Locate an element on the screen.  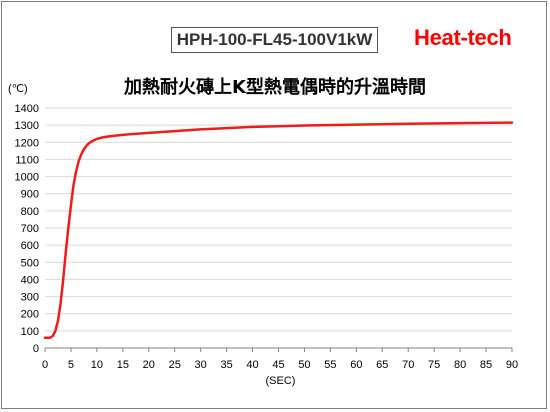
axes is located at coordinates (278, 349).